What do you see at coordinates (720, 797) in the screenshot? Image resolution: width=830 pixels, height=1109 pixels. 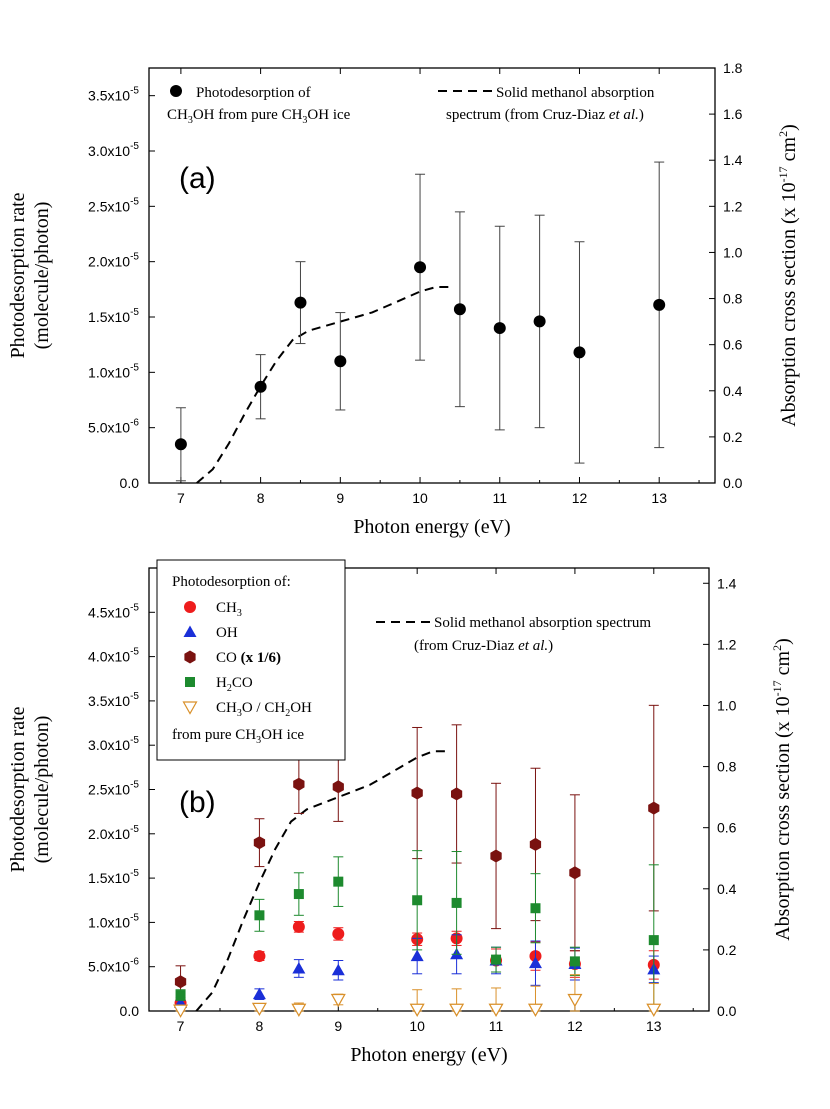 I see `y-axis-right: 0.0 0.2 0.4 0.6 0.8 1.0 1.2 1.4` at bounding box center [720, 797].